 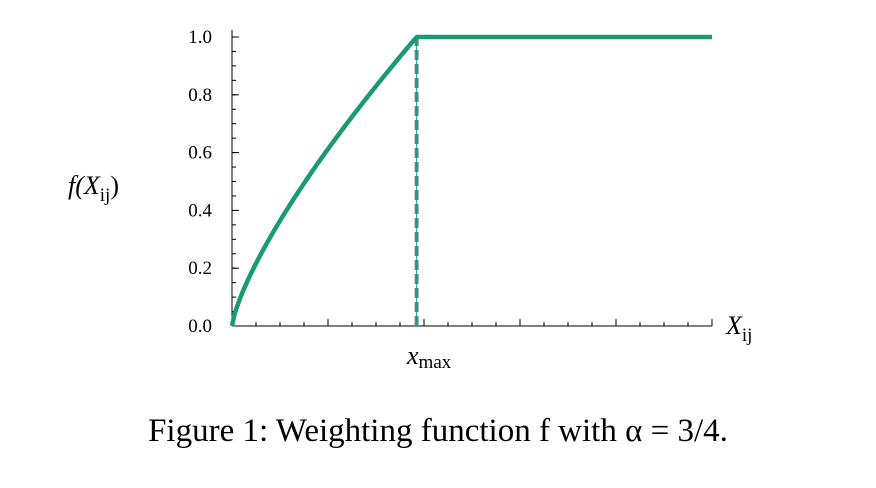 What do you see at coordinates (213, 182) in the screenshot?
I see `y-ticks: 0.0 0.2 0.4 0.6 0.8 1.0` at bounding box center [213, 182].